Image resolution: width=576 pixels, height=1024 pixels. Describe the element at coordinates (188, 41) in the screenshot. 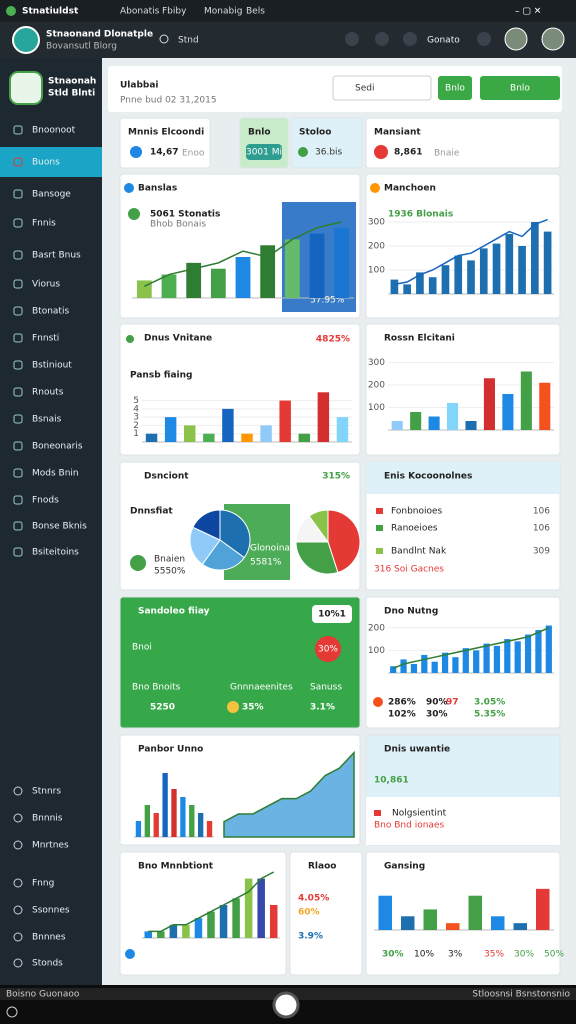

I see `header-search: Stnd` at that location.